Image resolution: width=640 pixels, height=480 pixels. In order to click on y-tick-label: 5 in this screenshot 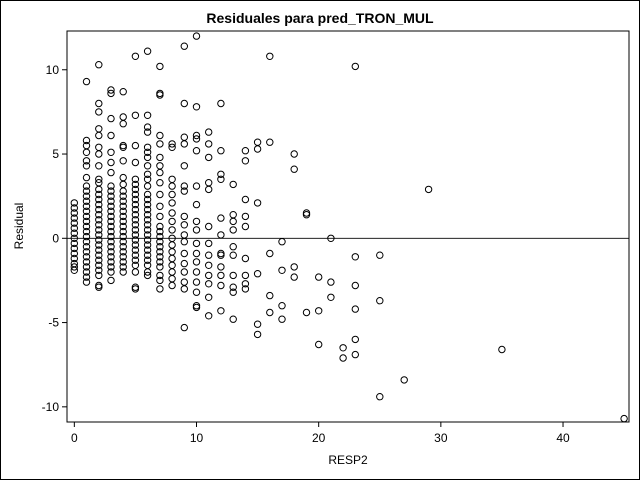, I will do `click(55, 154)`.